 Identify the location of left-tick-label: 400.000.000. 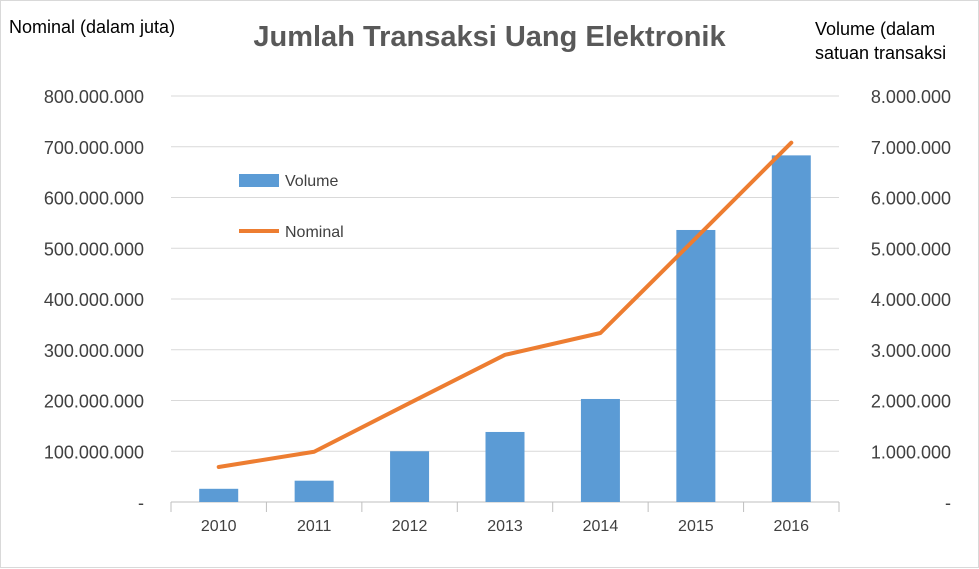
(94, 300).